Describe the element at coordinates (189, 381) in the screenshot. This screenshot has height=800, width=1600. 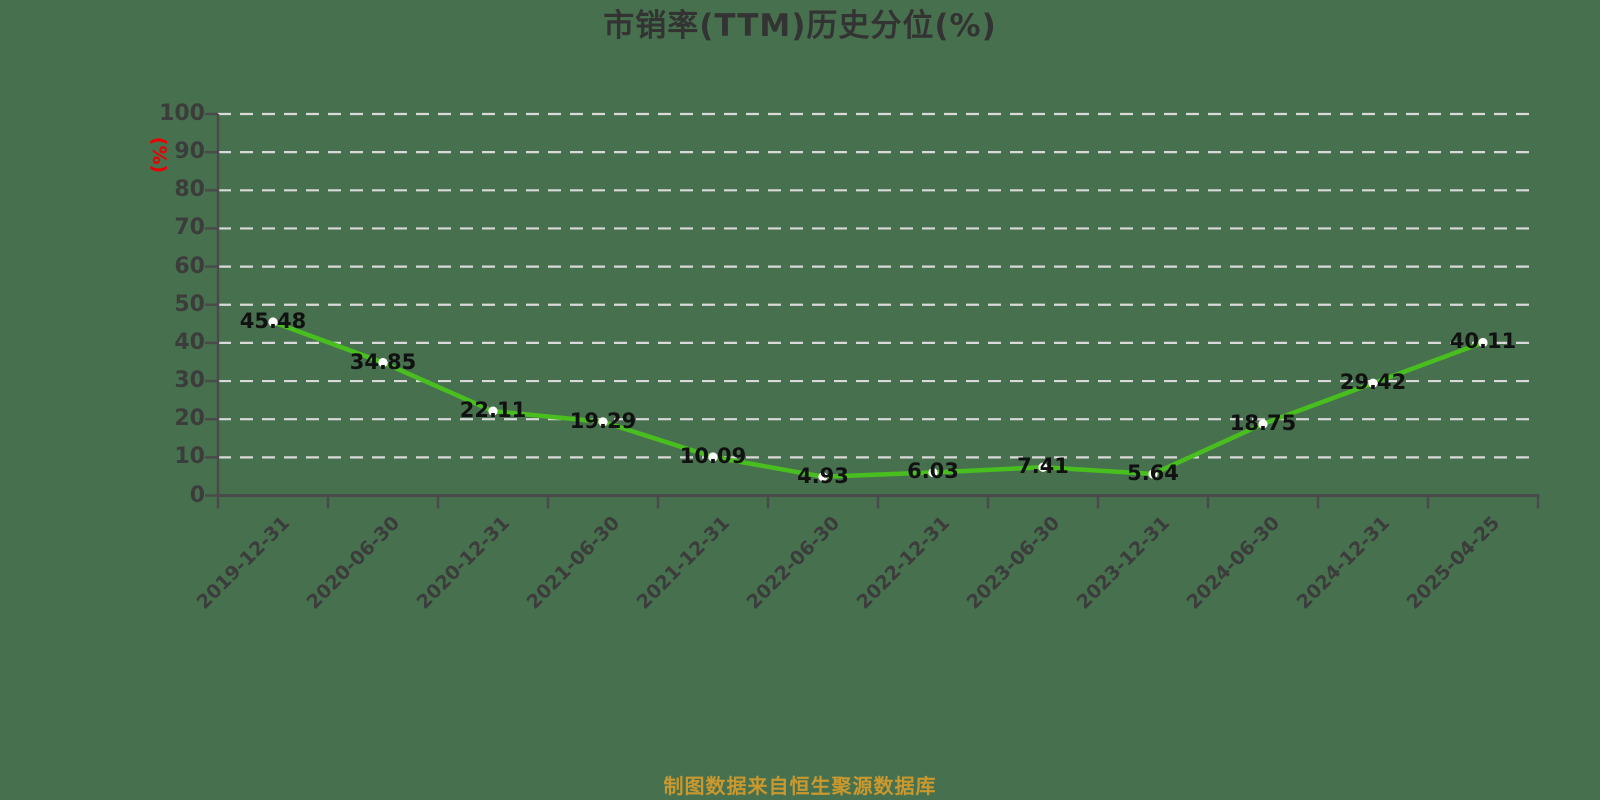
I see `y-tick-label: 30` at that location.